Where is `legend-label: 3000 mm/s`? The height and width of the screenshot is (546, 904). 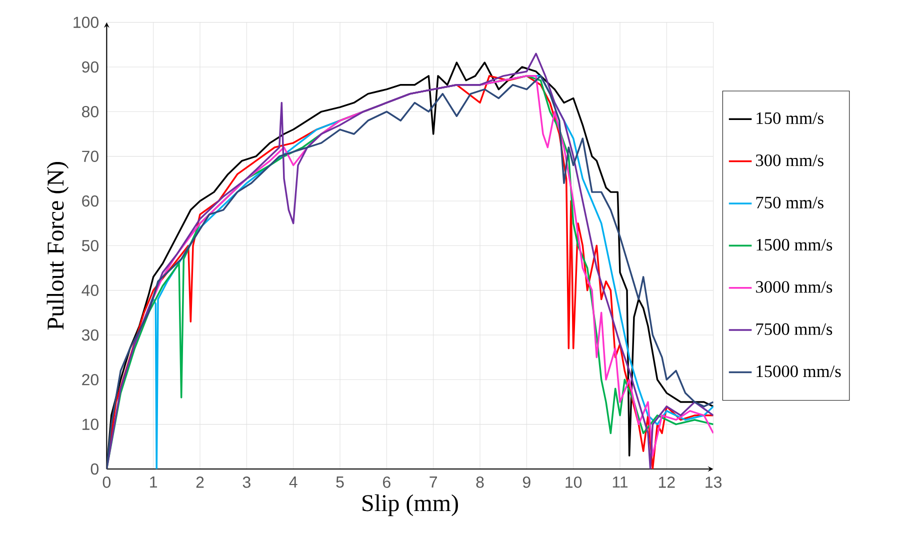 legend-label: 3000 mm/s is located at coordinates (794, 287).